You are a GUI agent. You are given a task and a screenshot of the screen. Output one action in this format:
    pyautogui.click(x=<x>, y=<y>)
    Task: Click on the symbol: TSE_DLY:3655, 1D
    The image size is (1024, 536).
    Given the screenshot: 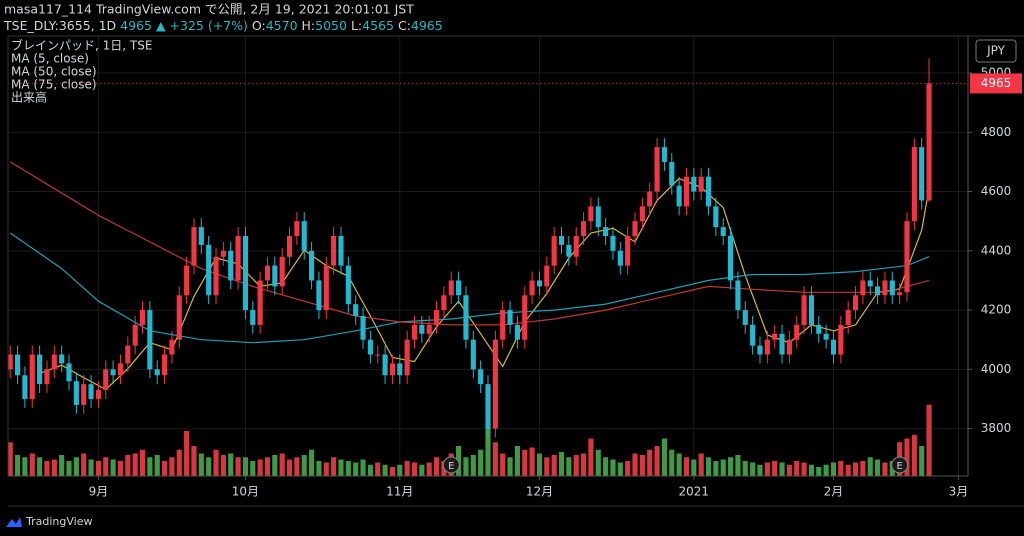 What is the action you would take?
    pyautogui.click(x=59, y=25)
    